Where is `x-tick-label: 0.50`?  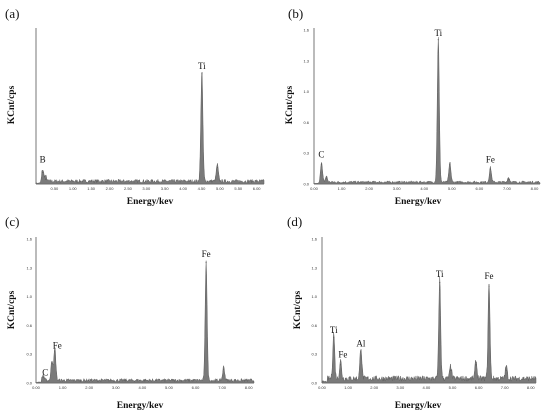 x-tick-label: 0.50 is located at coordinates (54, 188).